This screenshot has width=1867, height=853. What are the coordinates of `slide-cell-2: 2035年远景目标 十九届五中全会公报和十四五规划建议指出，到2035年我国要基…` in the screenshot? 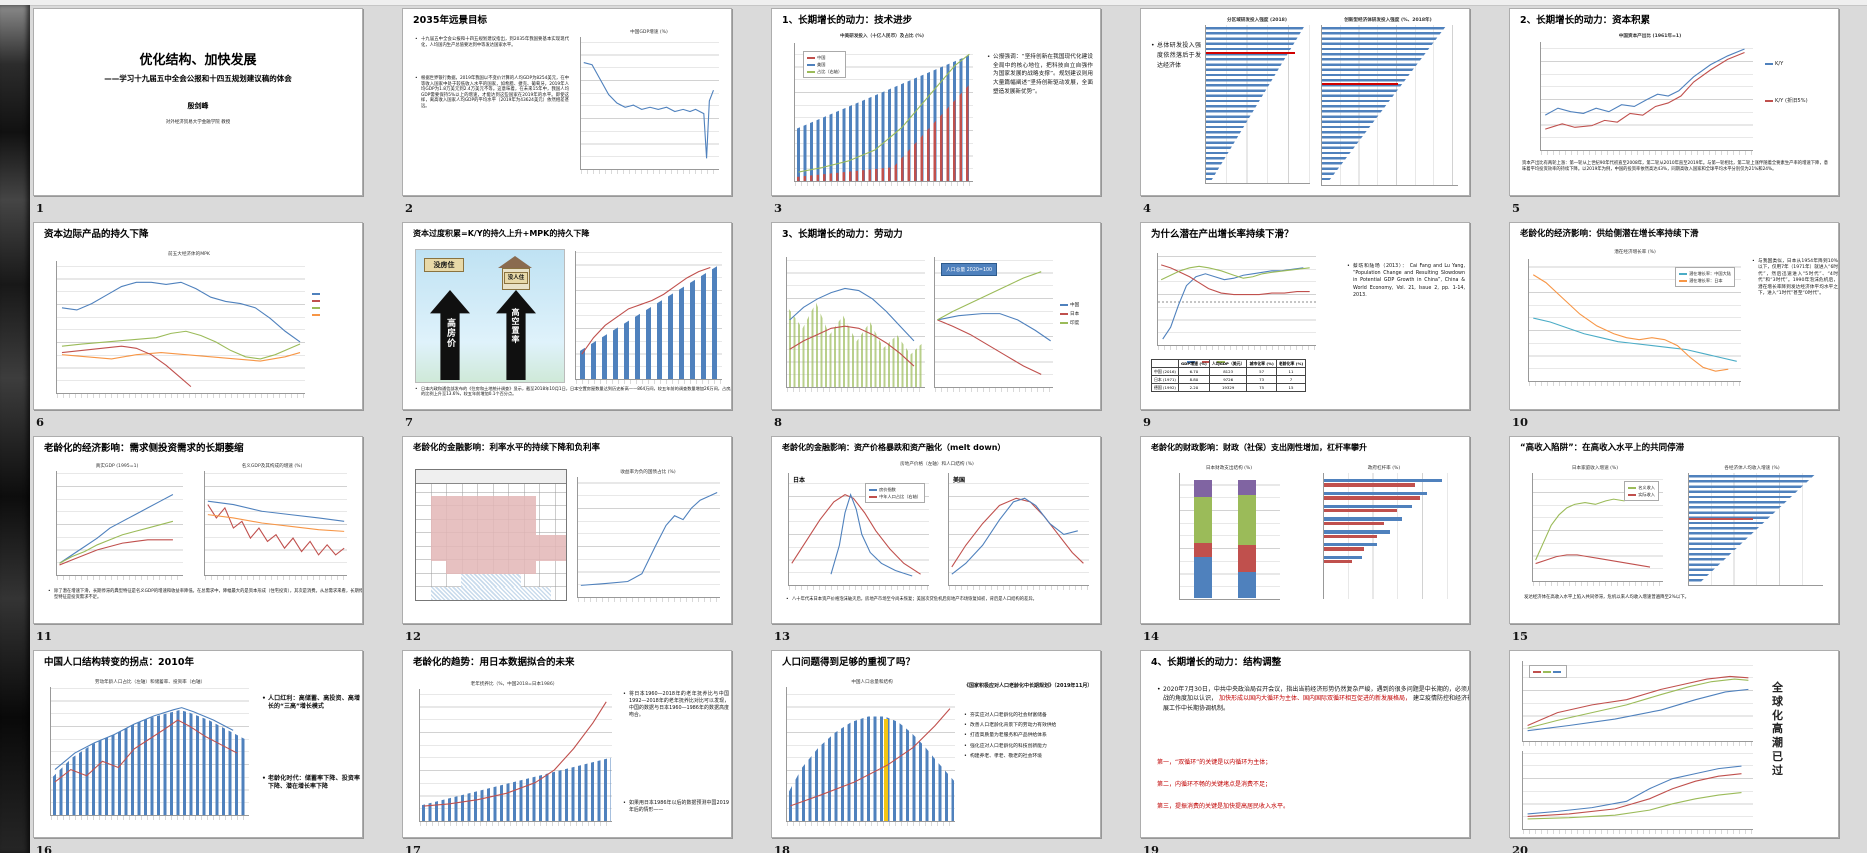 It's located at (567, 115).